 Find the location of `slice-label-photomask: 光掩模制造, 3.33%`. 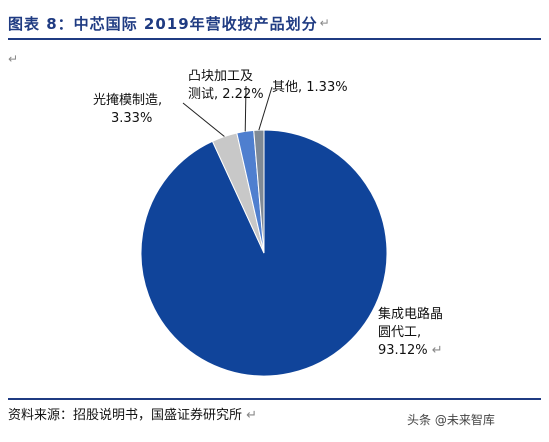

slice-label-photomask: 光掩模制造, 3.33% is located at coordinates (127, 110).